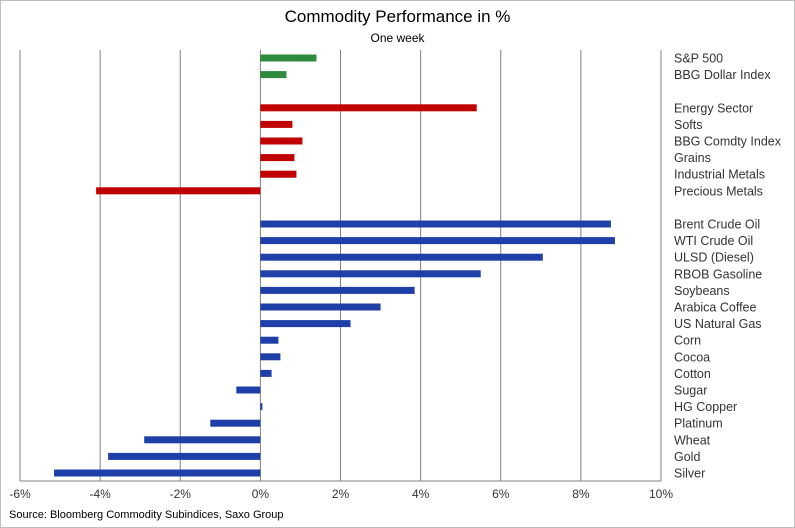  What do you see at coordinates (690, 391) in the screenshot?
I see `category-label: Sugar` at bounding box center [690, 391].